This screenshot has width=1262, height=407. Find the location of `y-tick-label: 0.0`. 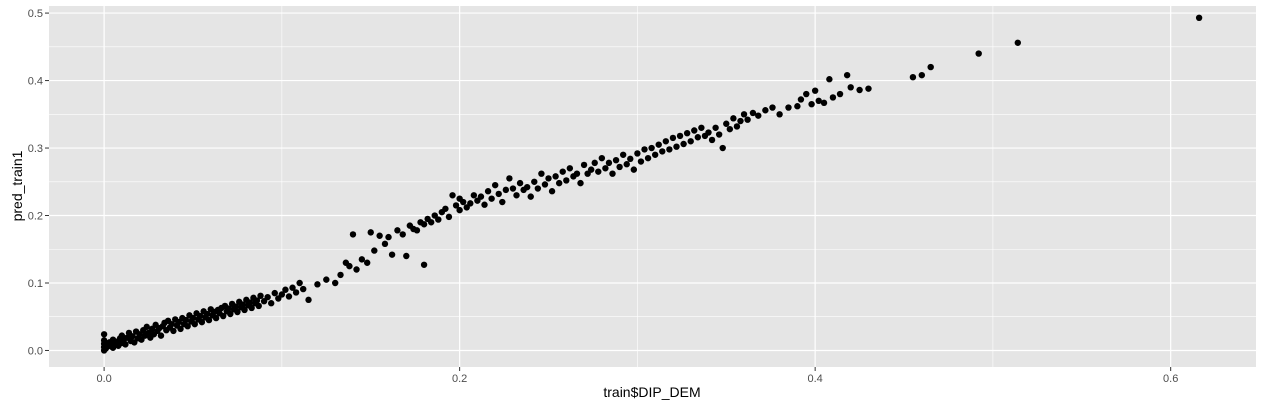

y-tick-label: 0.0 is located at coordinates (35, 351).